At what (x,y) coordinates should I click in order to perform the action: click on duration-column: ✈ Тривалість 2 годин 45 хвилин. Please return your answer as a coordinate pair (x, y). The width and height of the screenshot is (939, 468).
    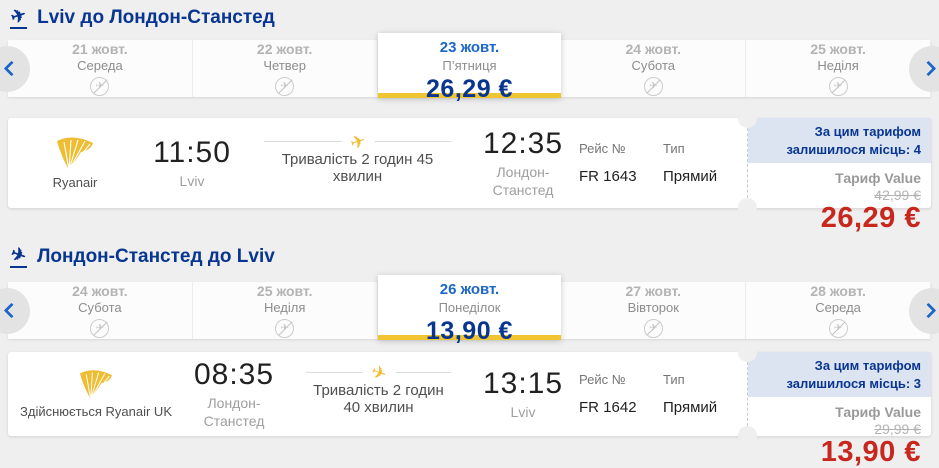
    Looking at the image, I should click on (357, 157).